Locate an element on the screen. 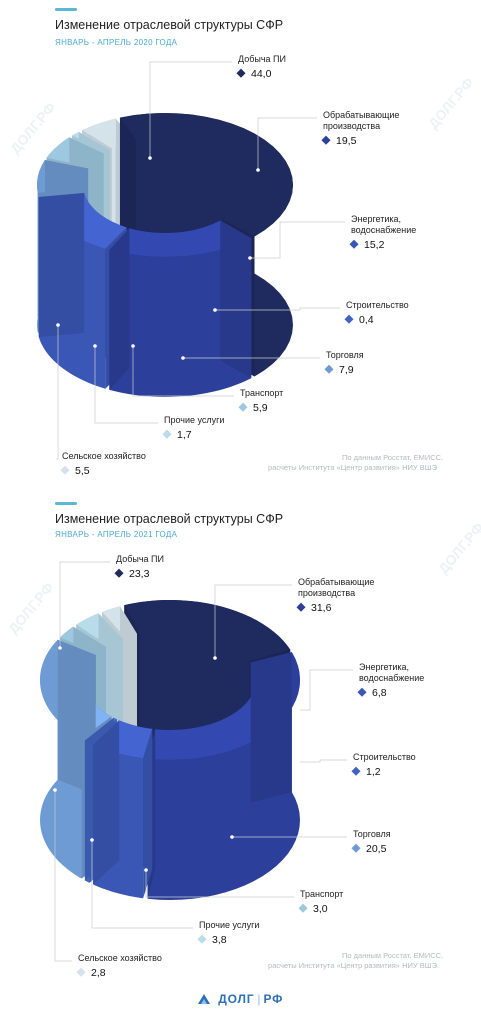  segment-top-face is located at coordinates (180, 238).